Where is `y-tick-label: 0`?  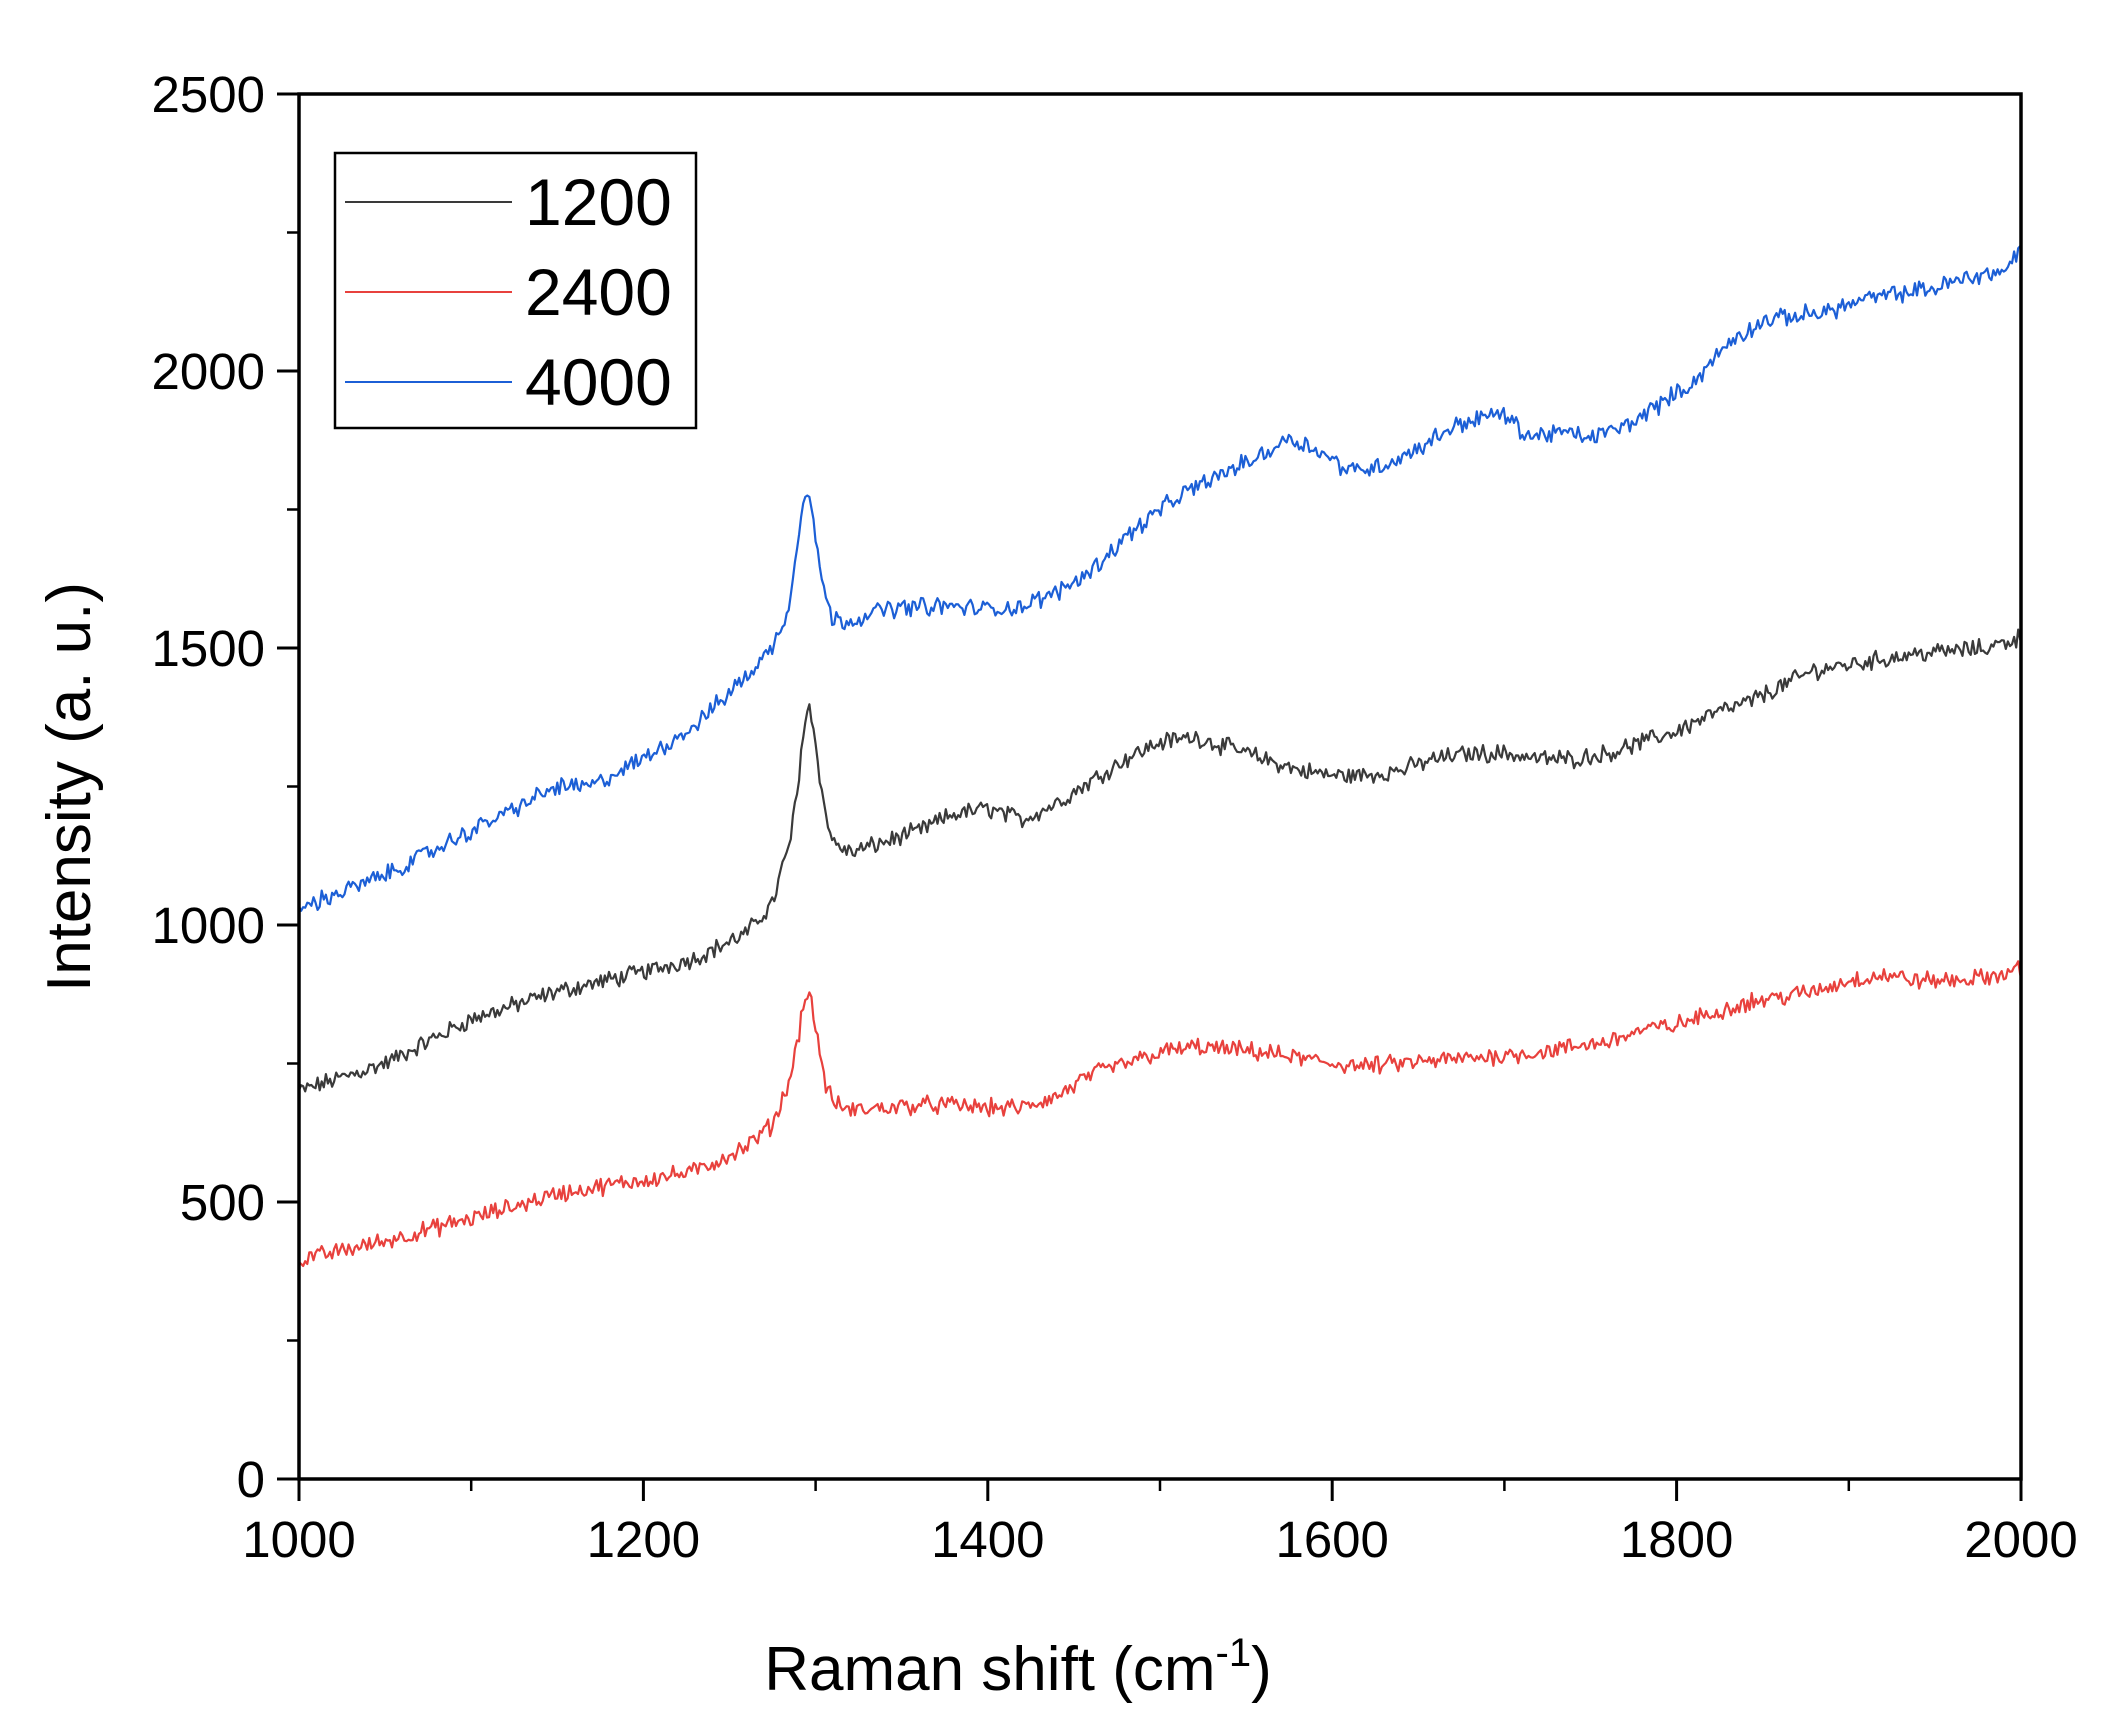
y-tick-label: 0 is located at coordinates (251, 1479).